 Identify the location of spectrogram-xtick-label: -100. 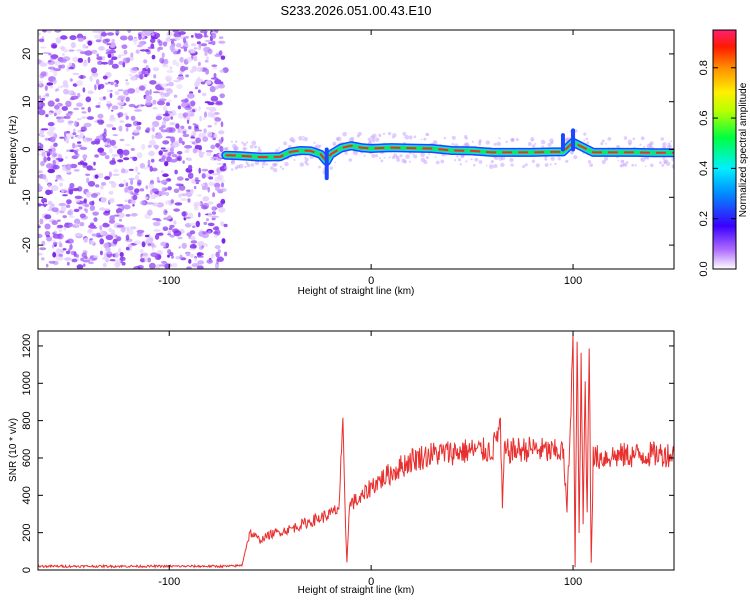
(169, 281).